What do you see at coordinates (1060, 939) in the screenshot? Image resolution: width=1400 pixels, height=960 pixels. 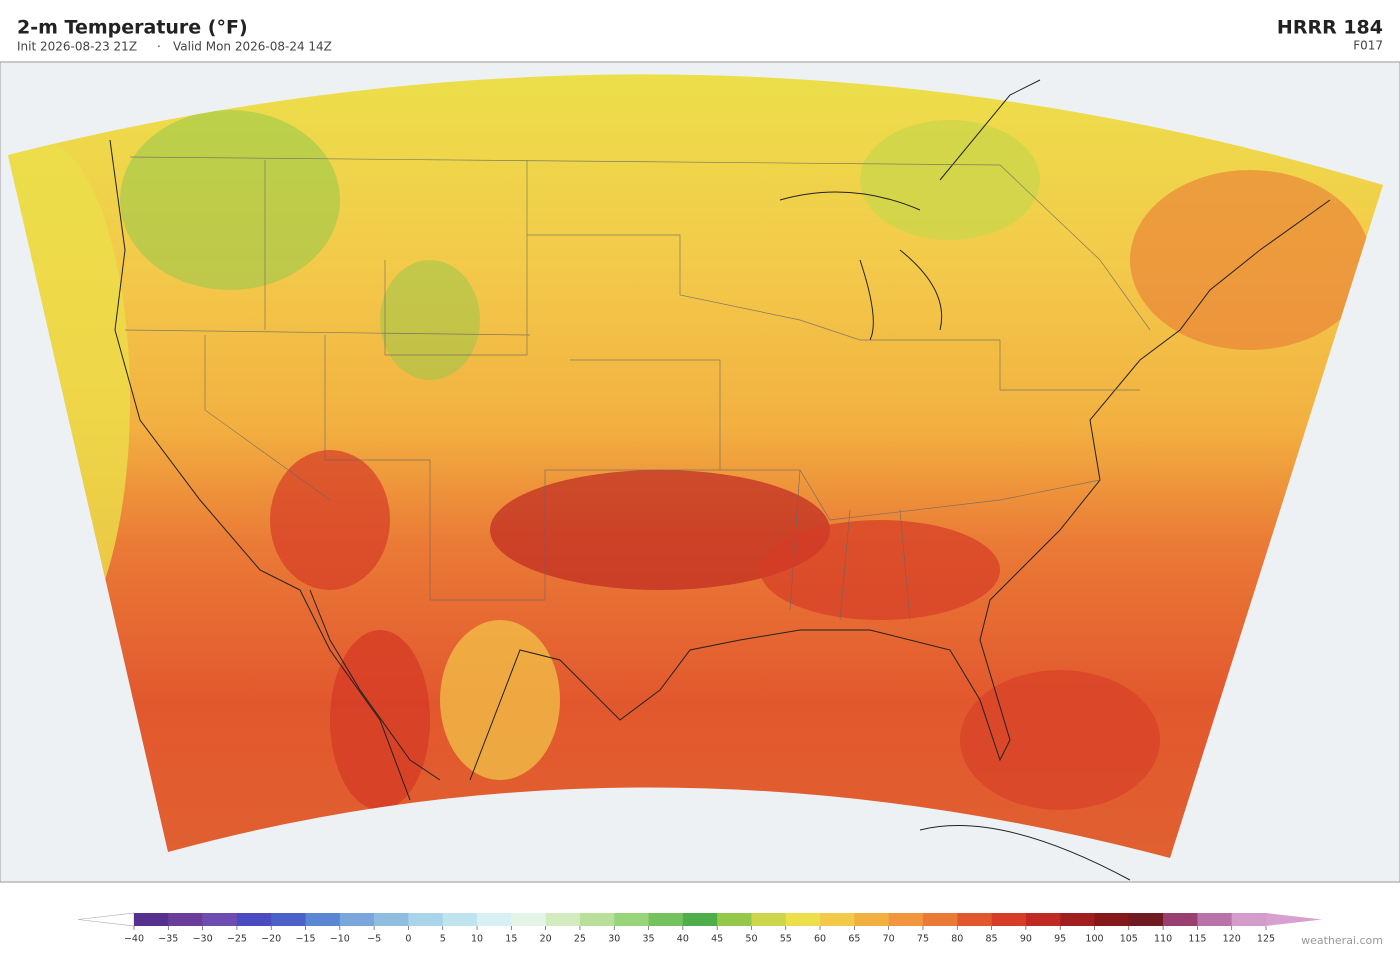 I see `colorbar-tick-label: 95` at bounding box center [1060, 939].